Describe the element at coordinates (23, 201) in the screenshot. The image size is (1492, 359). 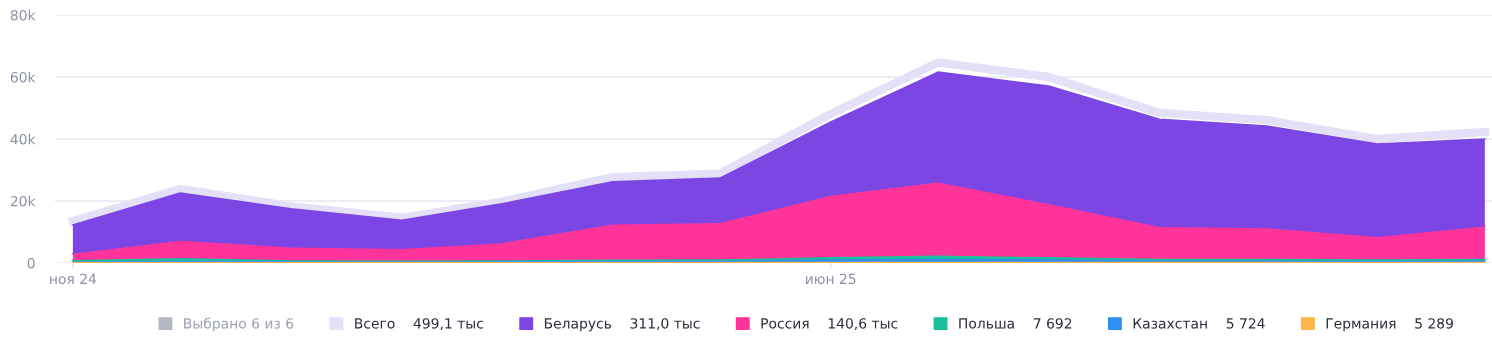
I see `y-tick-label: 20k` at that location.